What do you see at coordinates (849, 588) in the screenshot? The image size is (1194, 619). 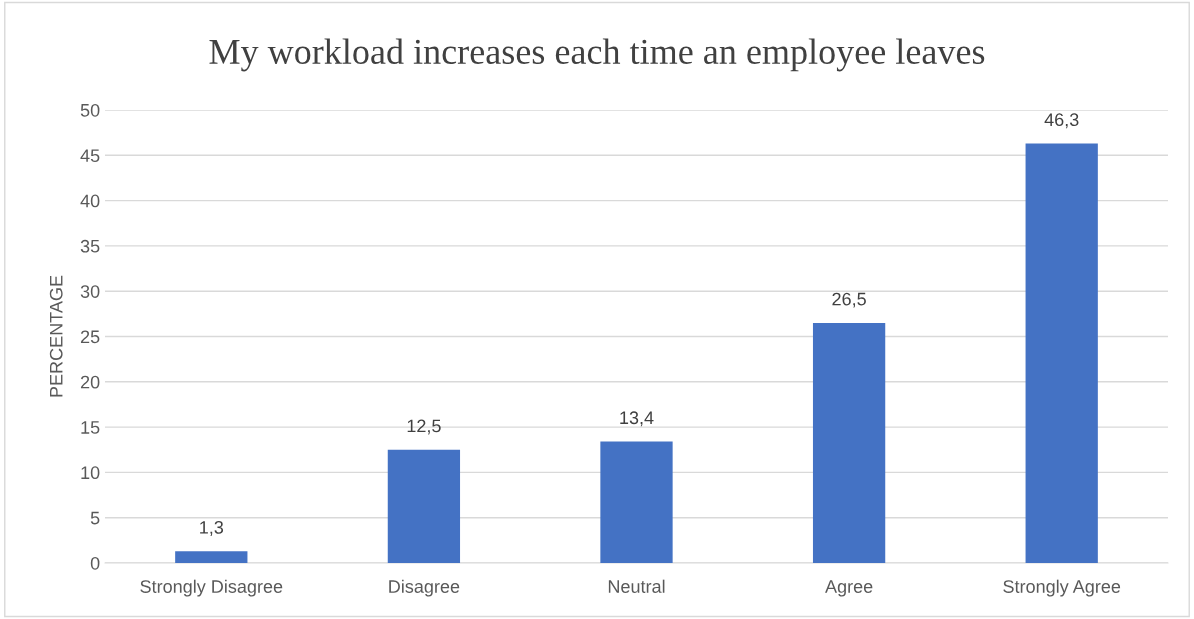 I see `x-tick-label: Agree` at bounding box center [849, 588].